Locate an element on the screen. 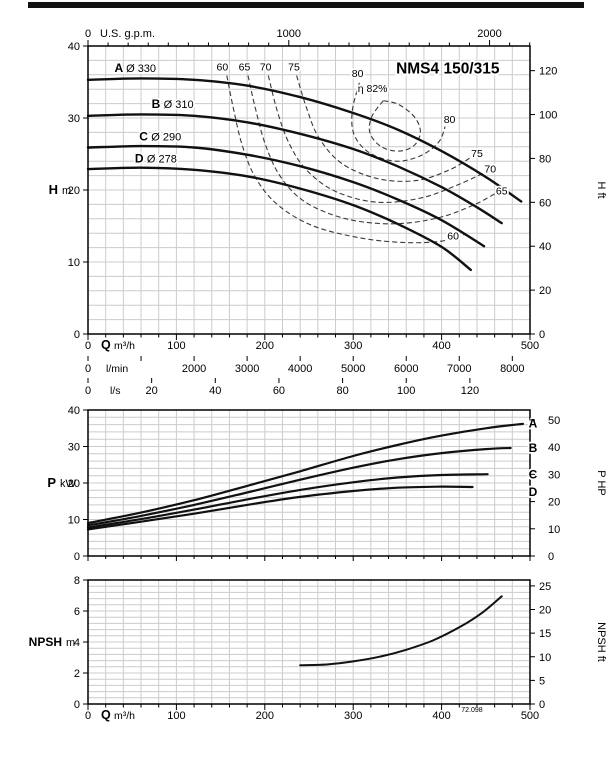 This screenshot has height=759, width=612. lmin-axis-label: l/min is located at coordinates (117, 369).